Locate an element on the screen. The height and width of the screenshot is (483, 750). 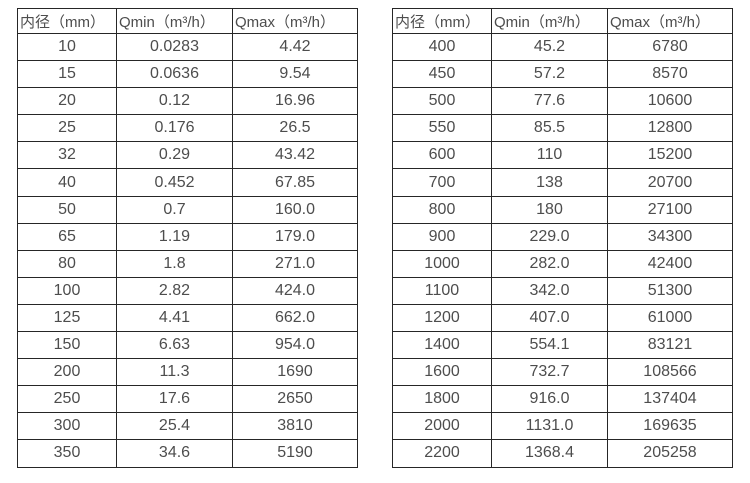
table-cell: 137404 is located at coordinates (670, 399).